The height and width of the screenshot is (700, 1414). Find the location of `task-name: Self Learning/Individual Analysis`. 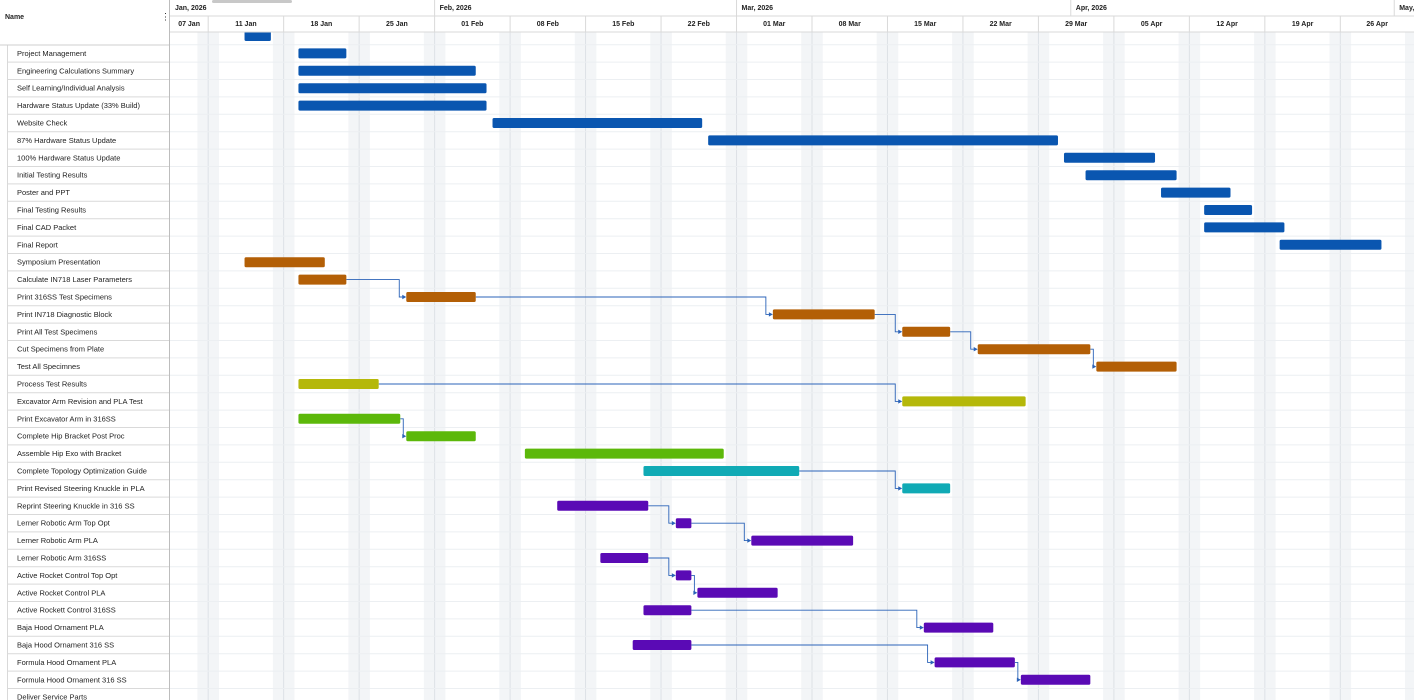

task-name: Self Learning/Individual Analysis is located at coordinates (71, 88).